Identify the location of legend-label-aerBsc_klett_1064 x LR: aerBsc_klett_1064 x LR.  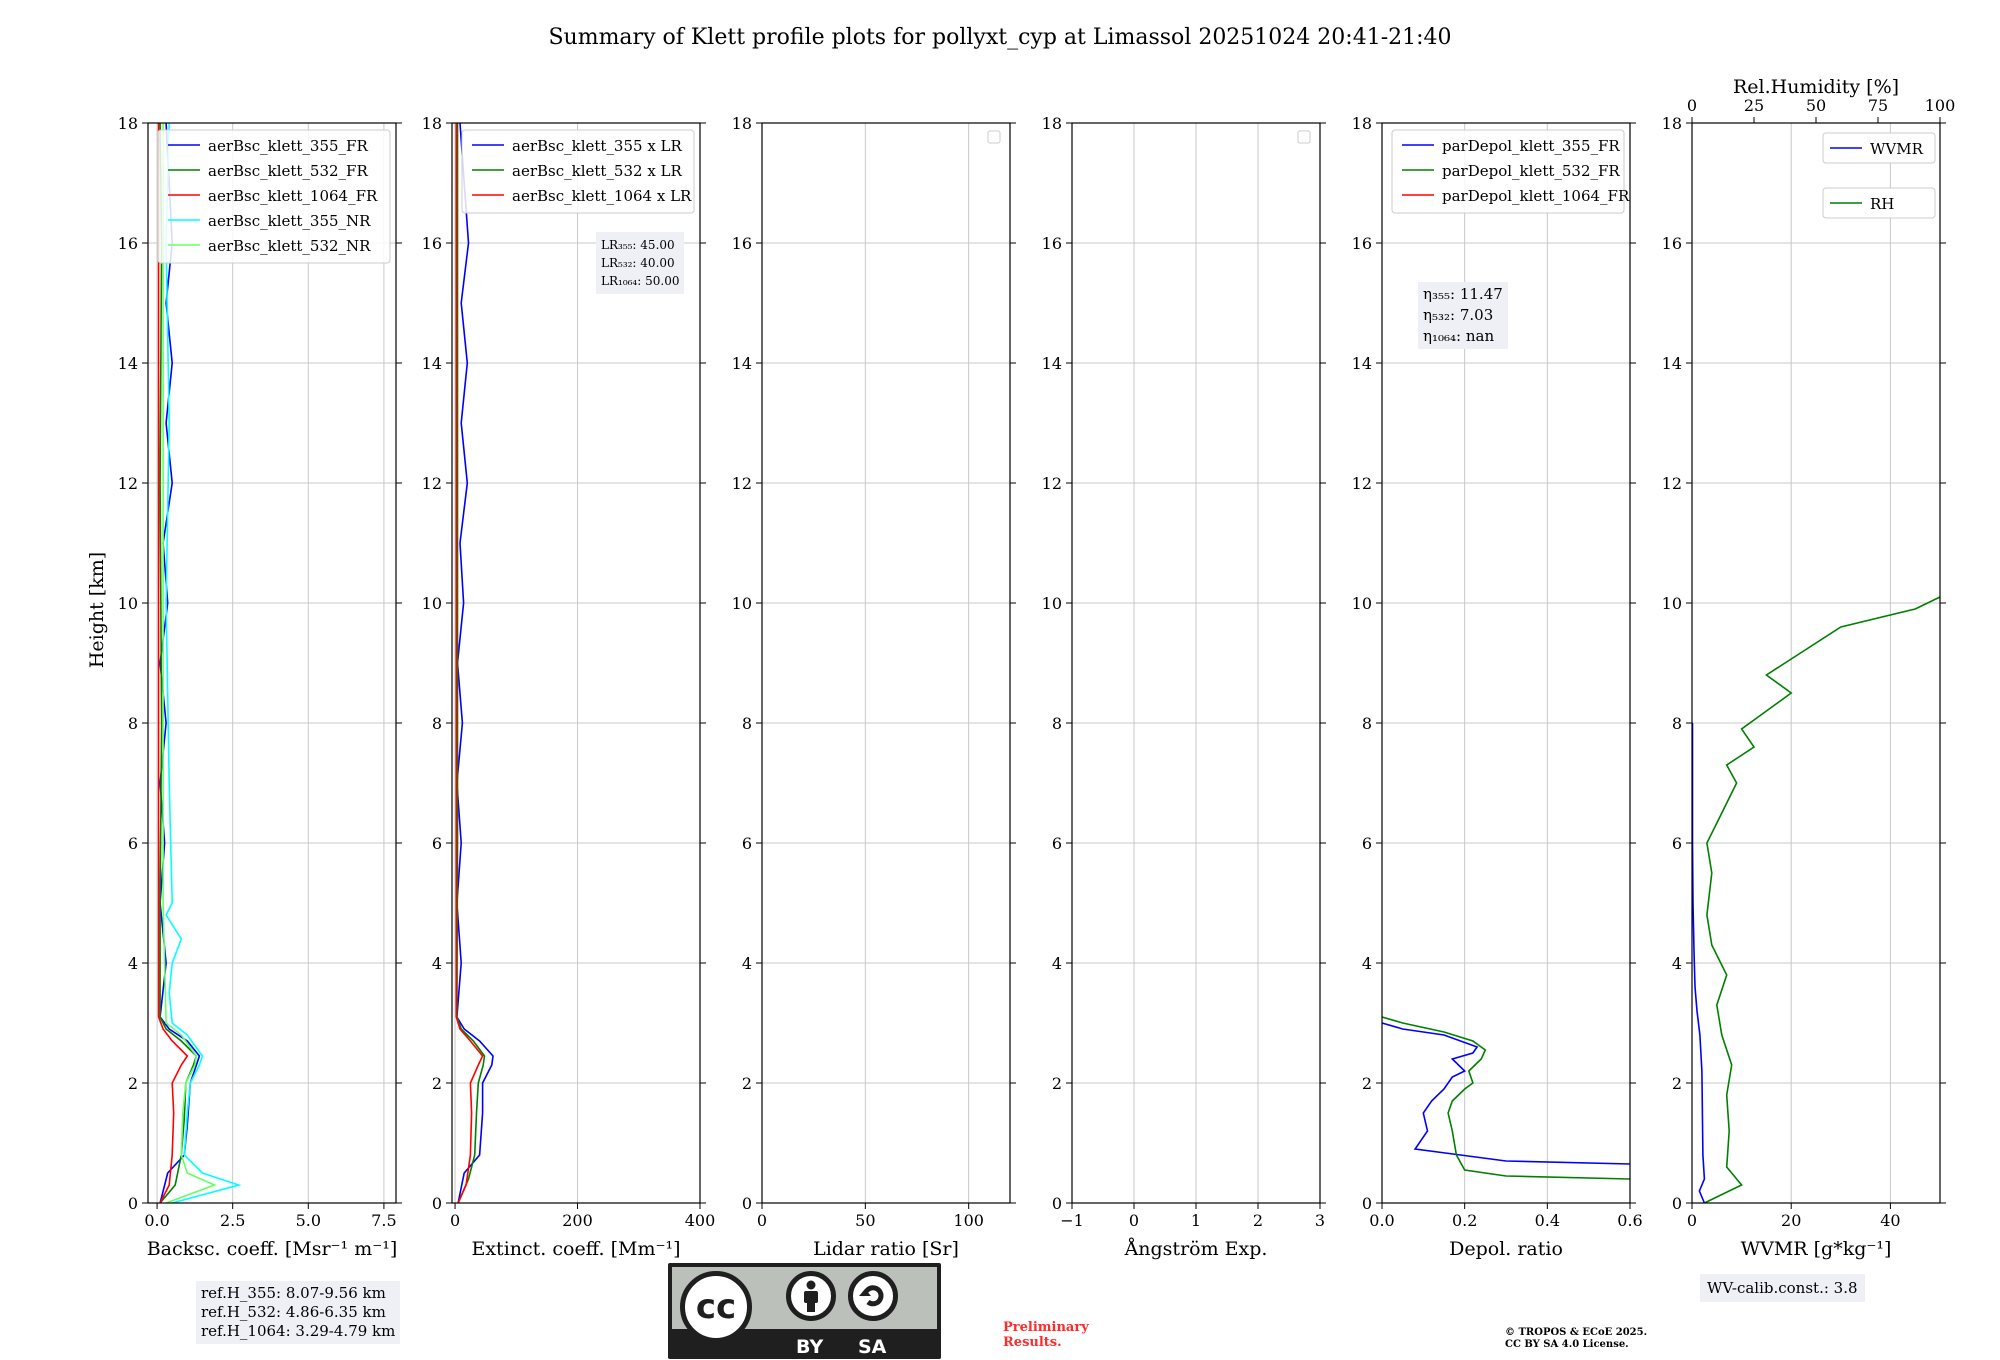
(602, 196).